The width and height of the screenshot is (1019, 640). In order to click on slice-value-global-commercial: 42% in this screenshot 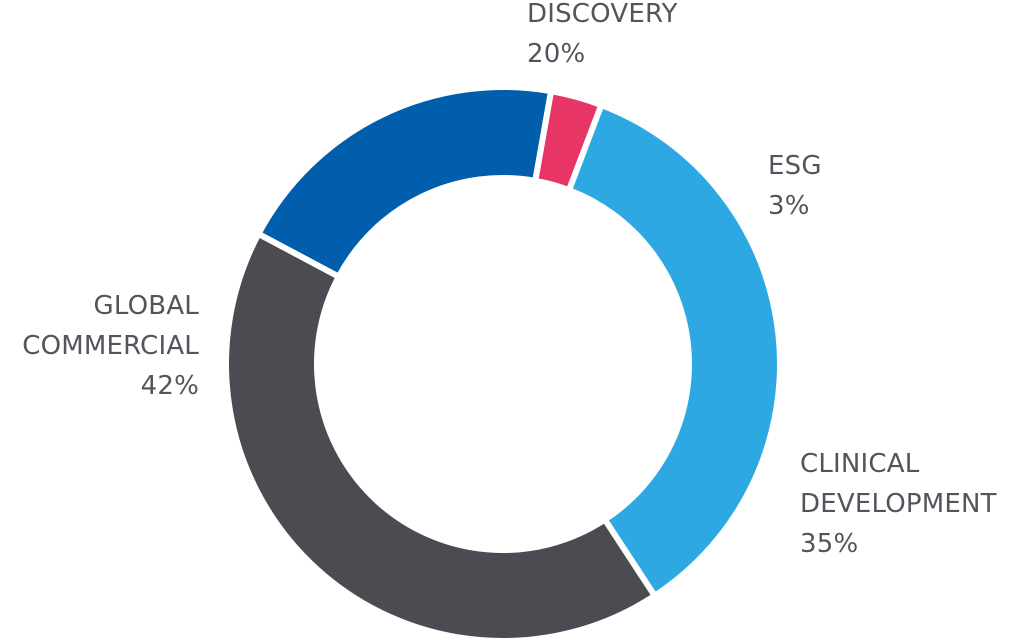, I will do `click(169, 386)`.